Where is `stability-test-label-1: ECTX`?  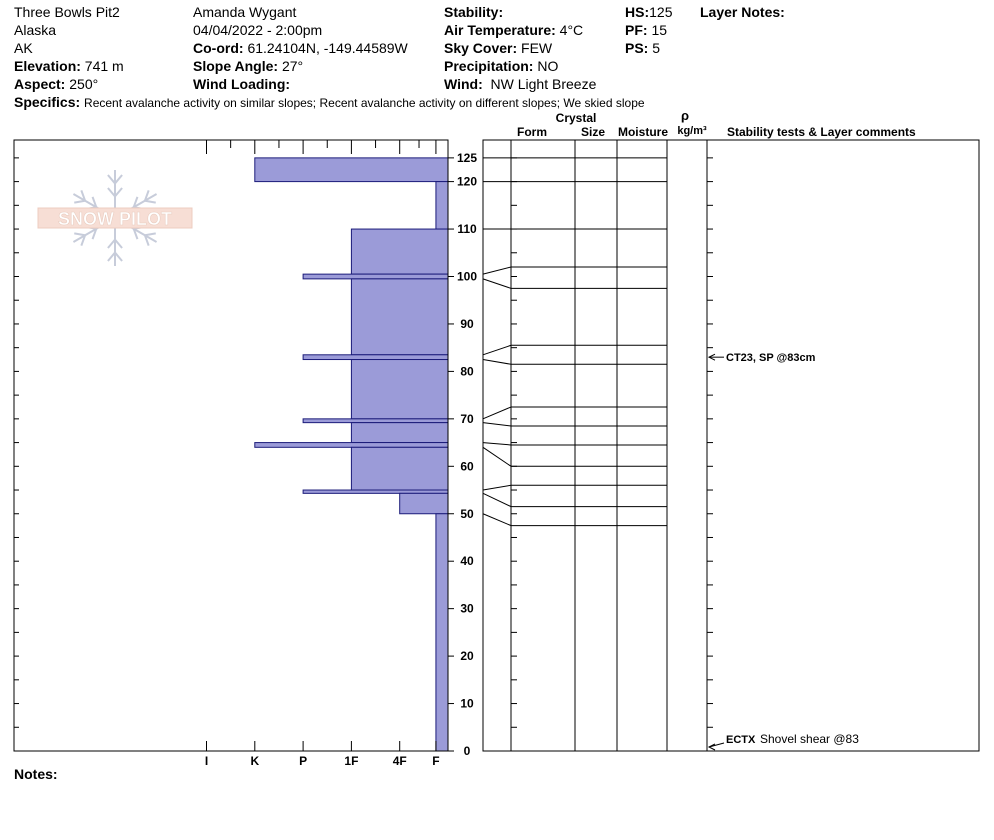
stability-test-label-1: ECTX is located at coordinates (741, 740).